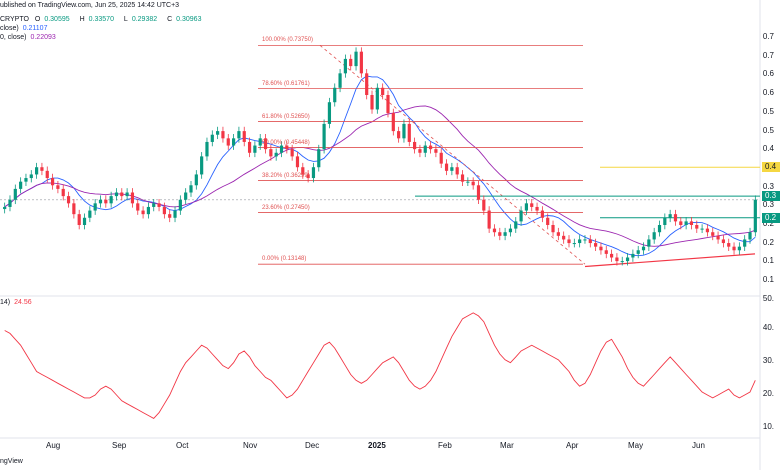 The image size is (780, 475). Describe the element at coordinates (57, 19) in the screenshot. I see `ohlc-open-value: 0.30595` at that location.